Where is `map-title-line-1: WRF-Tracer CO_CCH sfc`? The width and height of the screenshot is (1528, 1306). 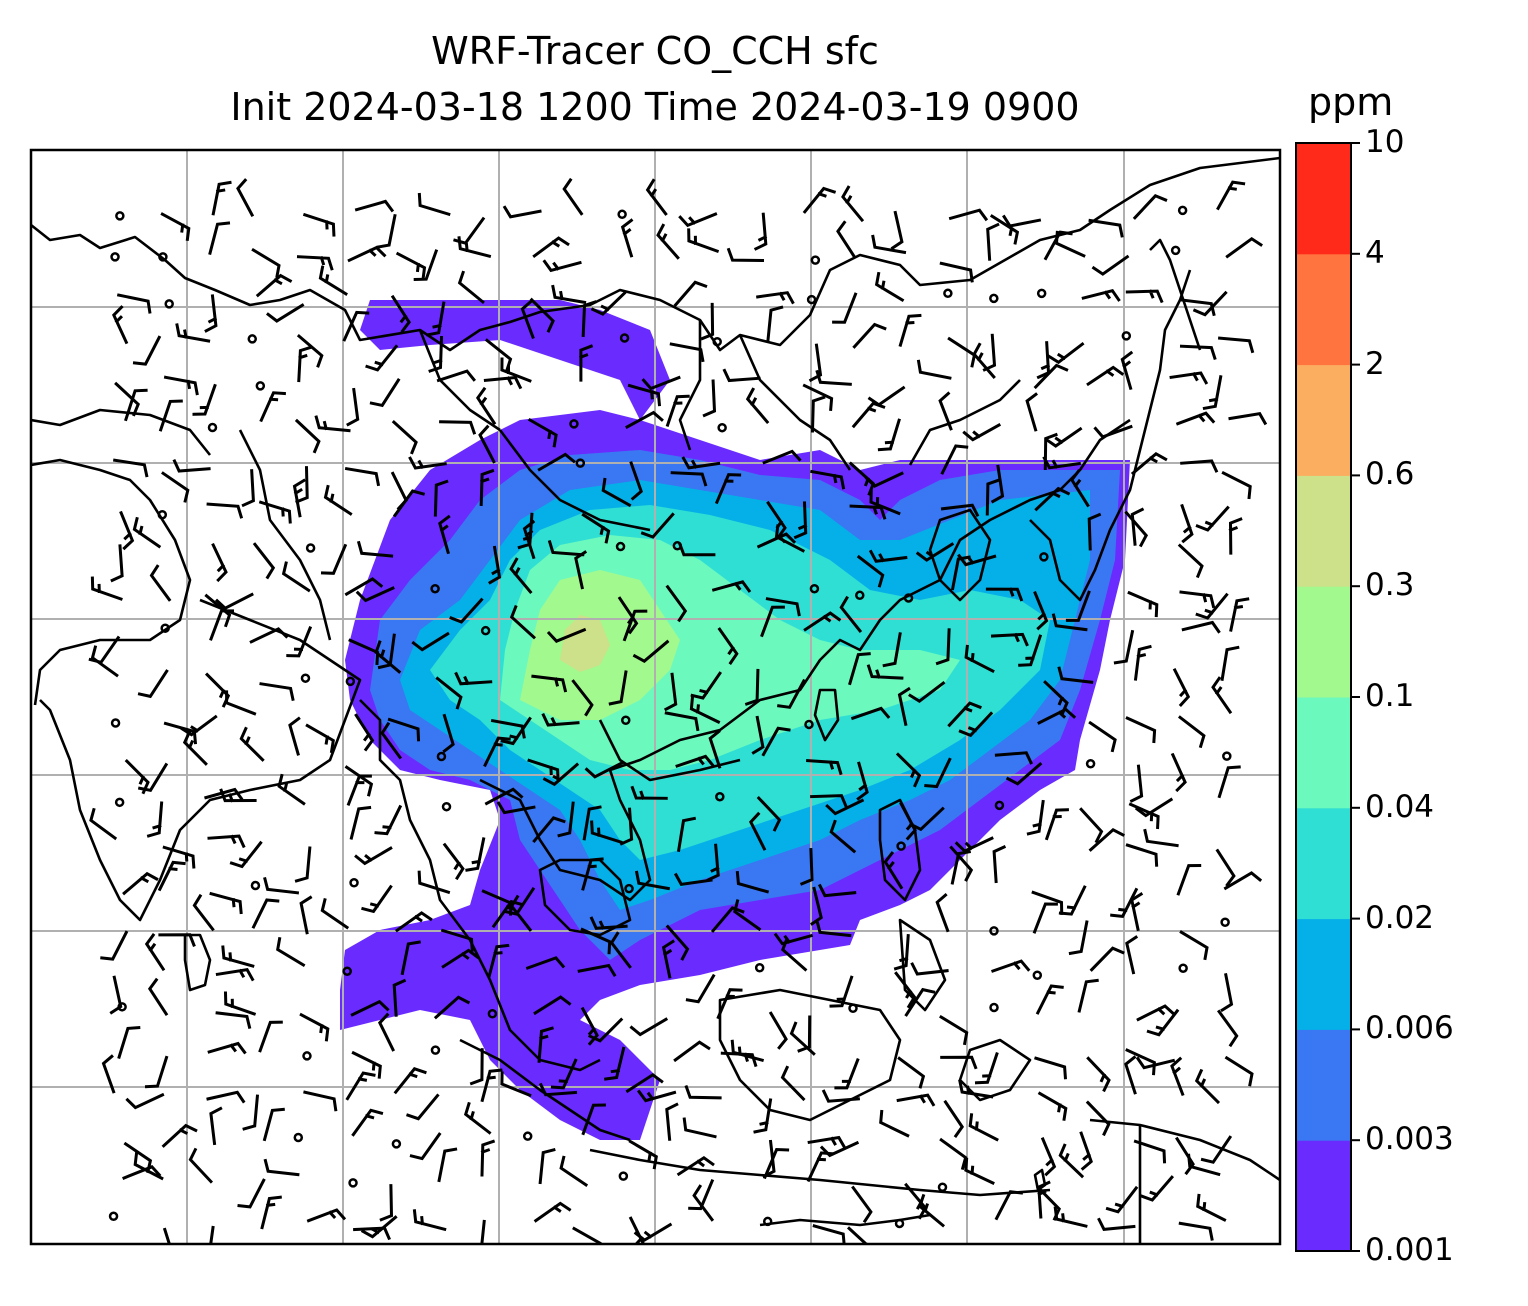
map-title-line-1: WRF-Tracer CO_CCH sfc is located at coordinates (655, 51).